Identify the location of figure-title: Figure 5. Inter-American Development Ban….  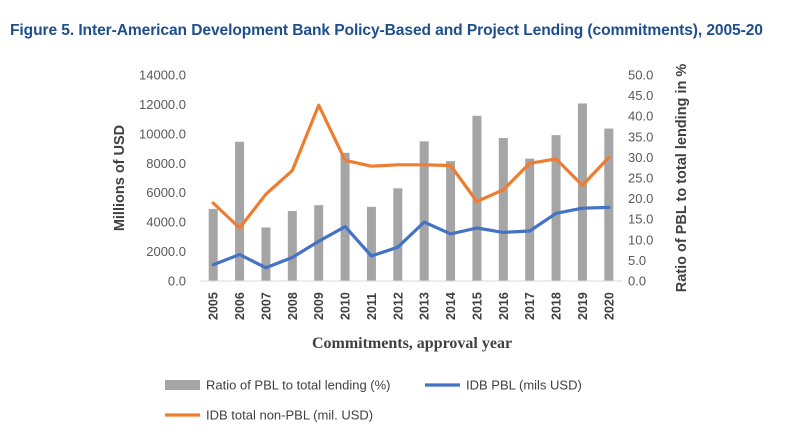
(386, 30).